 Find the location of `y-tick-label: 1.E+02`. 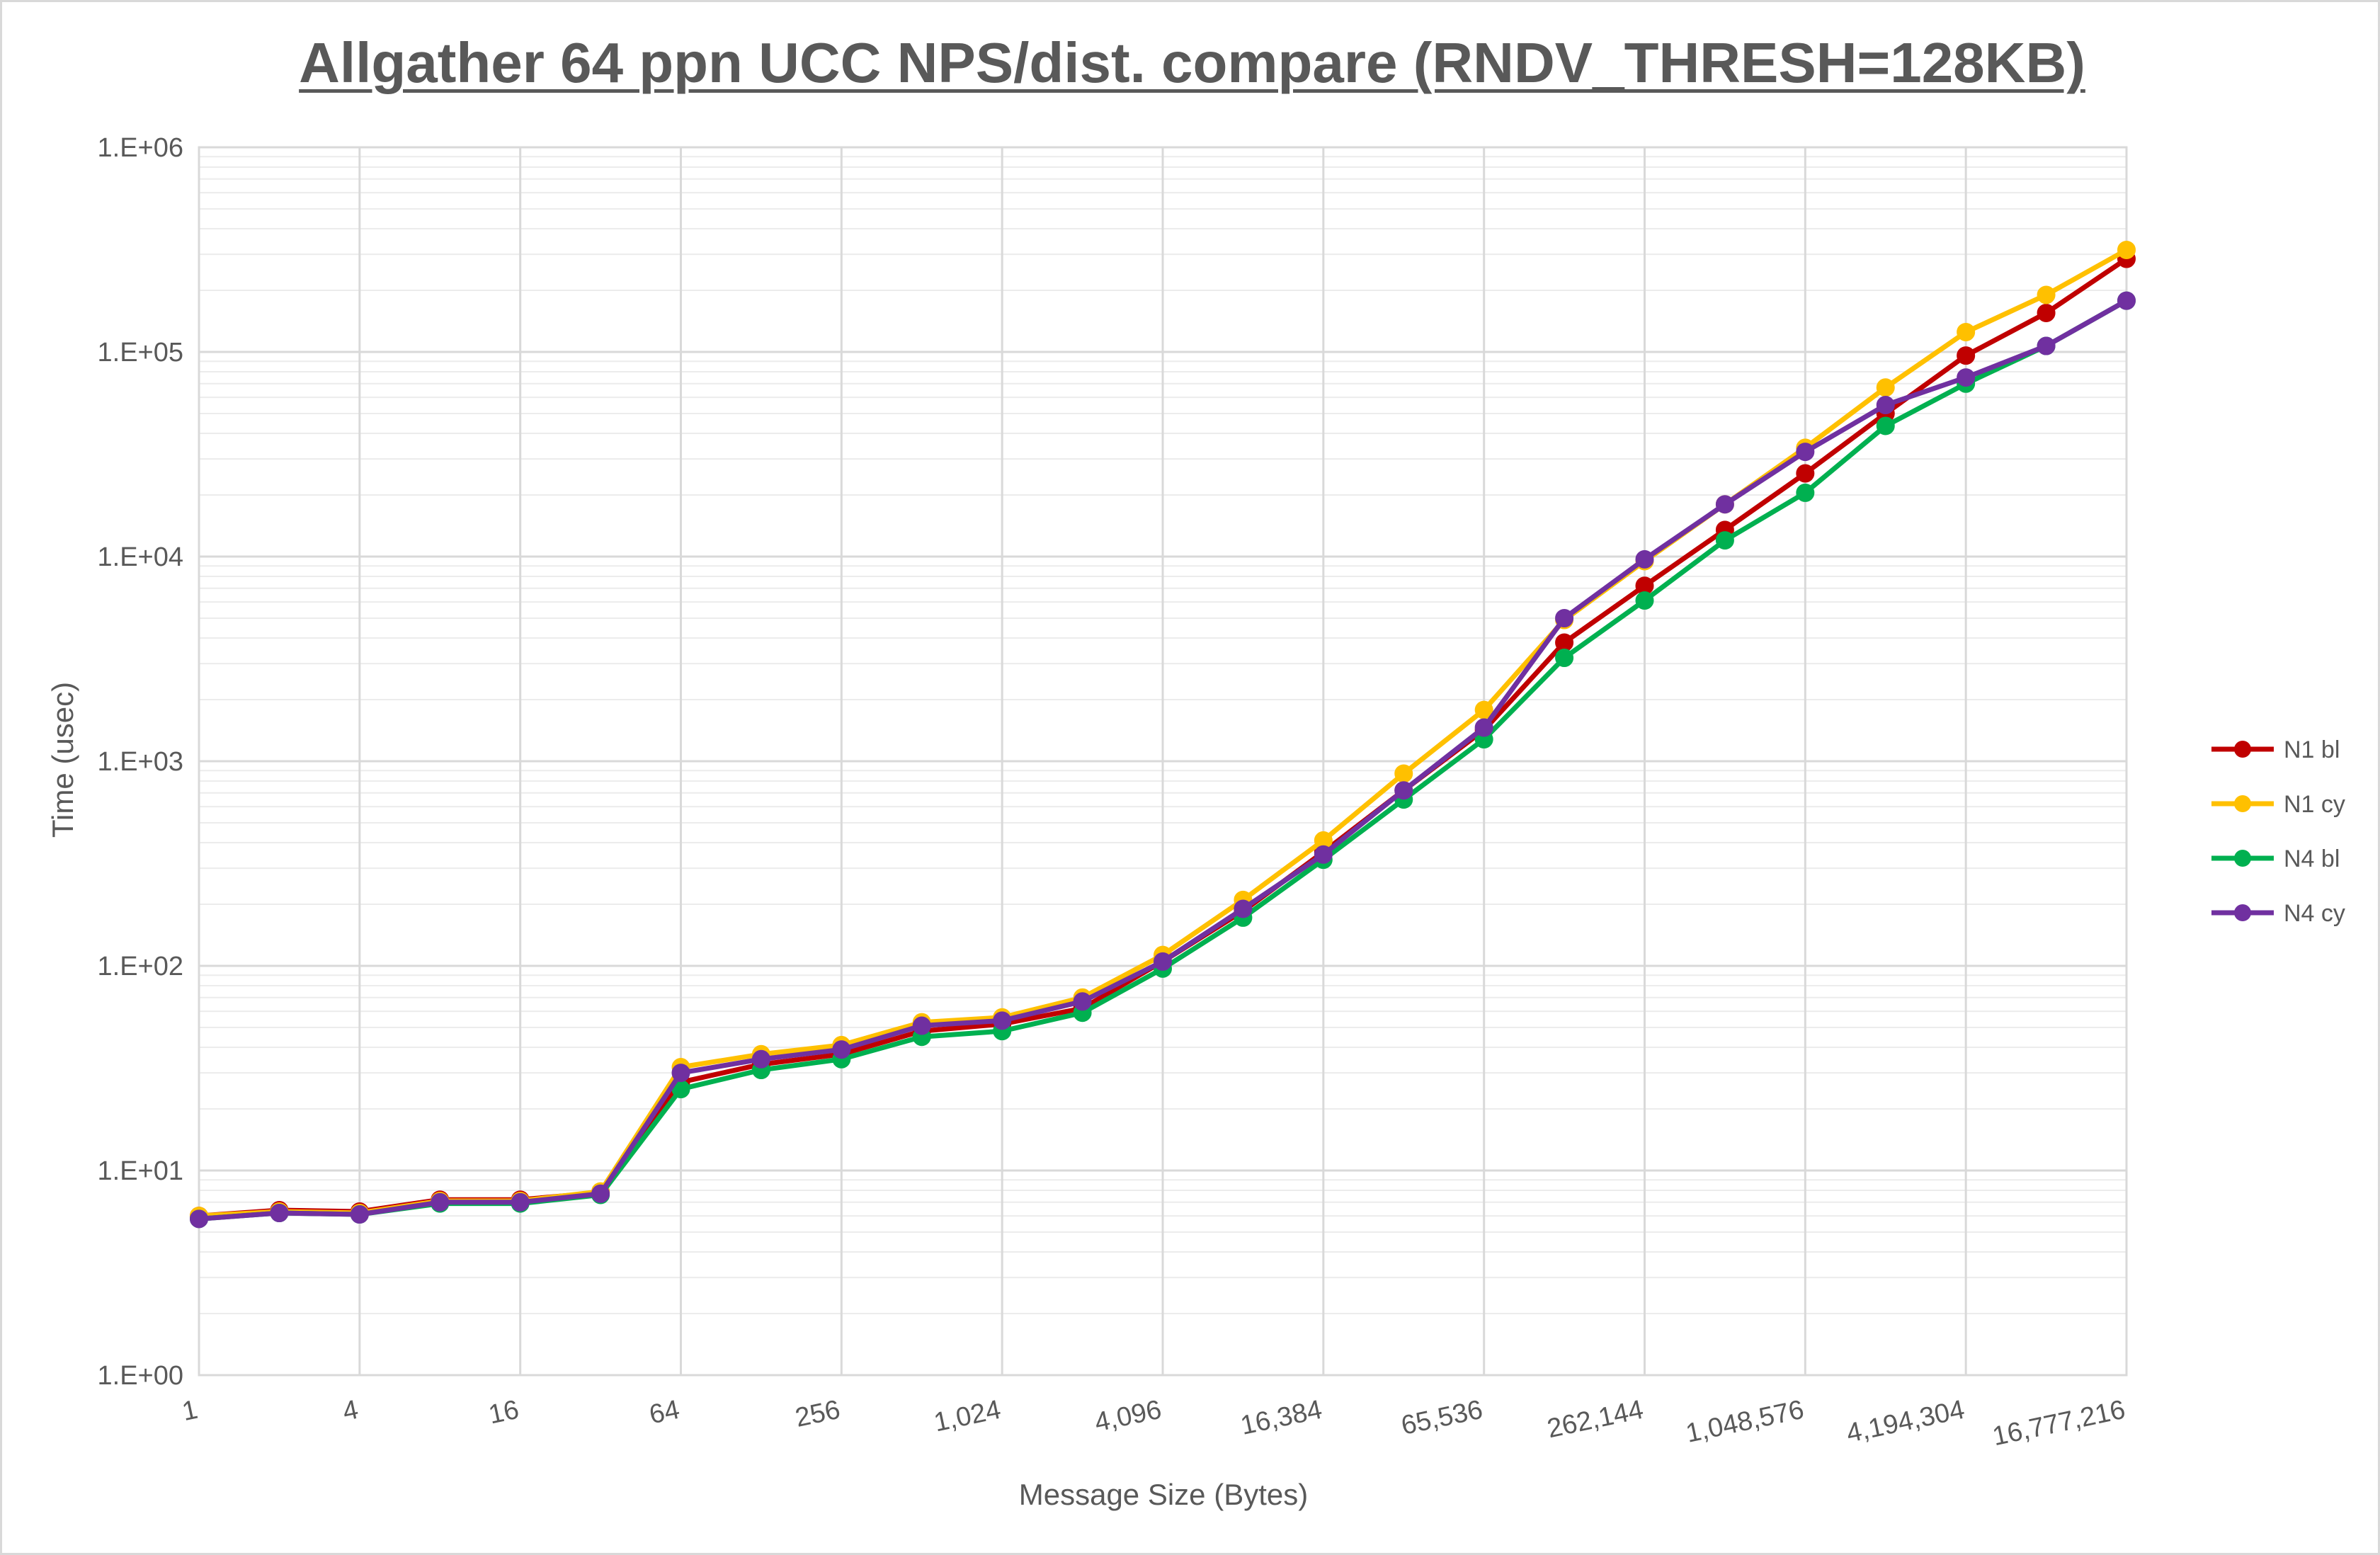

y-tick-label: 1.E+02 is located at coordinates (141, 967).